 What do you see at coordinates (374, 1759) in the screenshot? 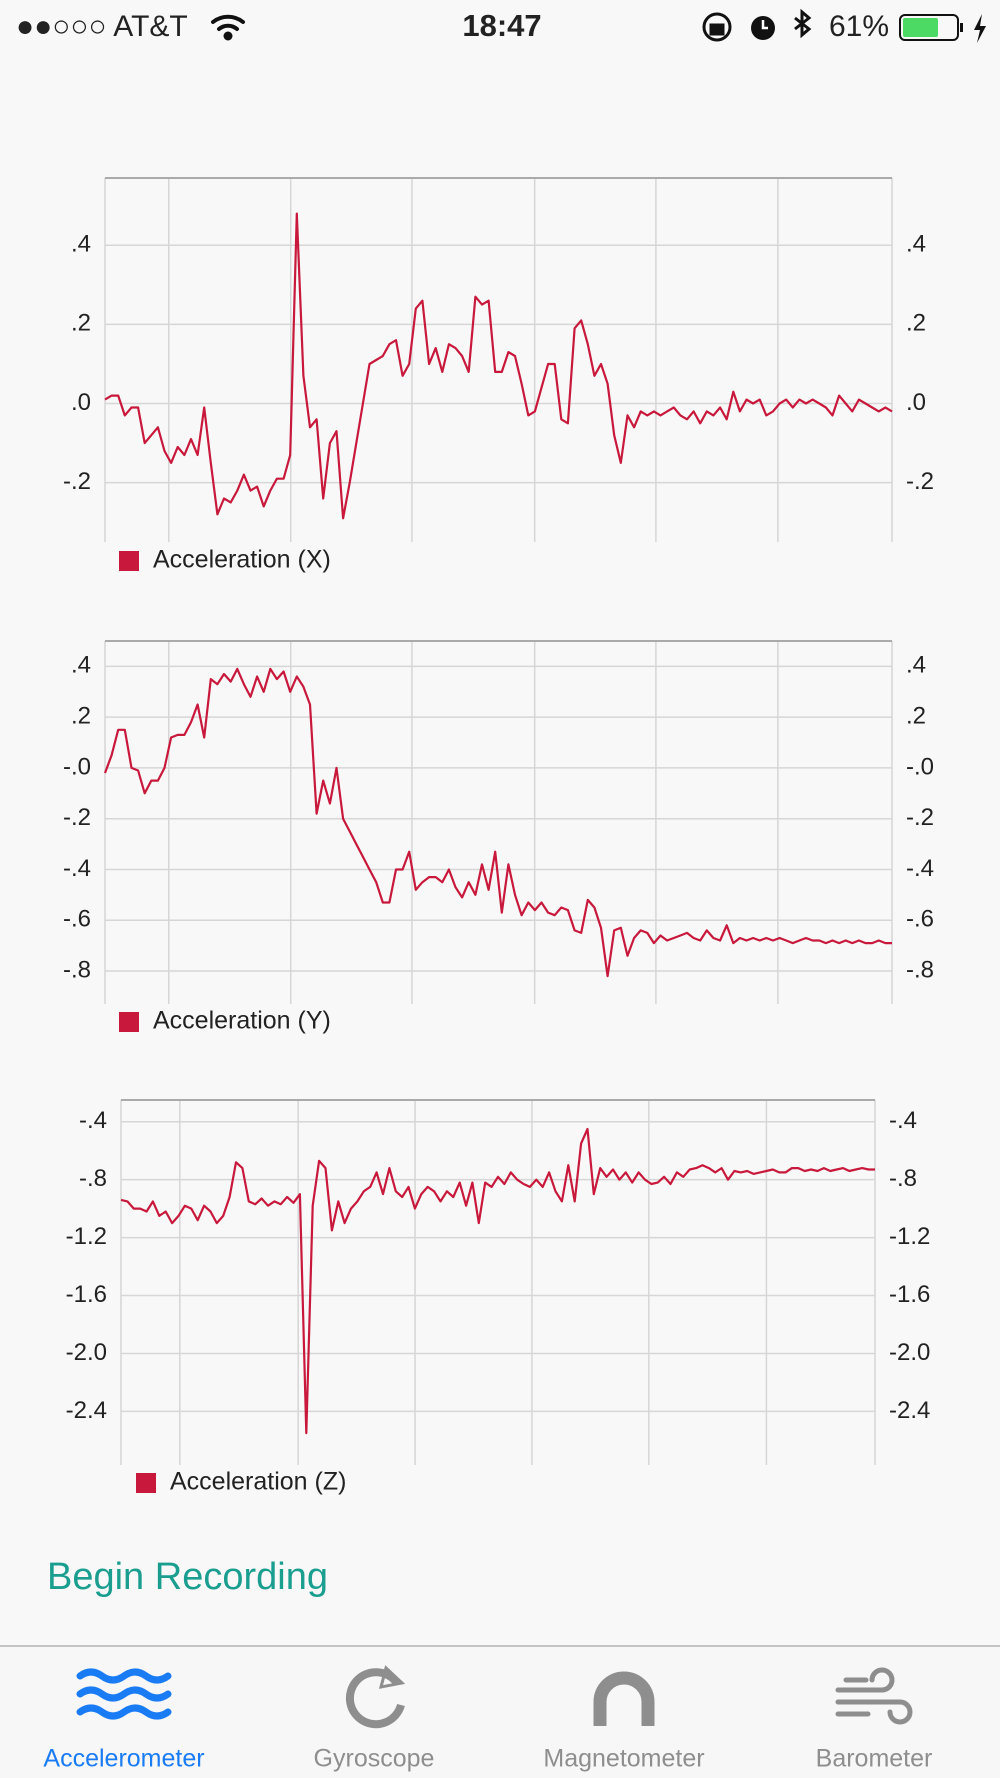
I see `tab-label: Gyroscope` at bounding box center [374, 1759].